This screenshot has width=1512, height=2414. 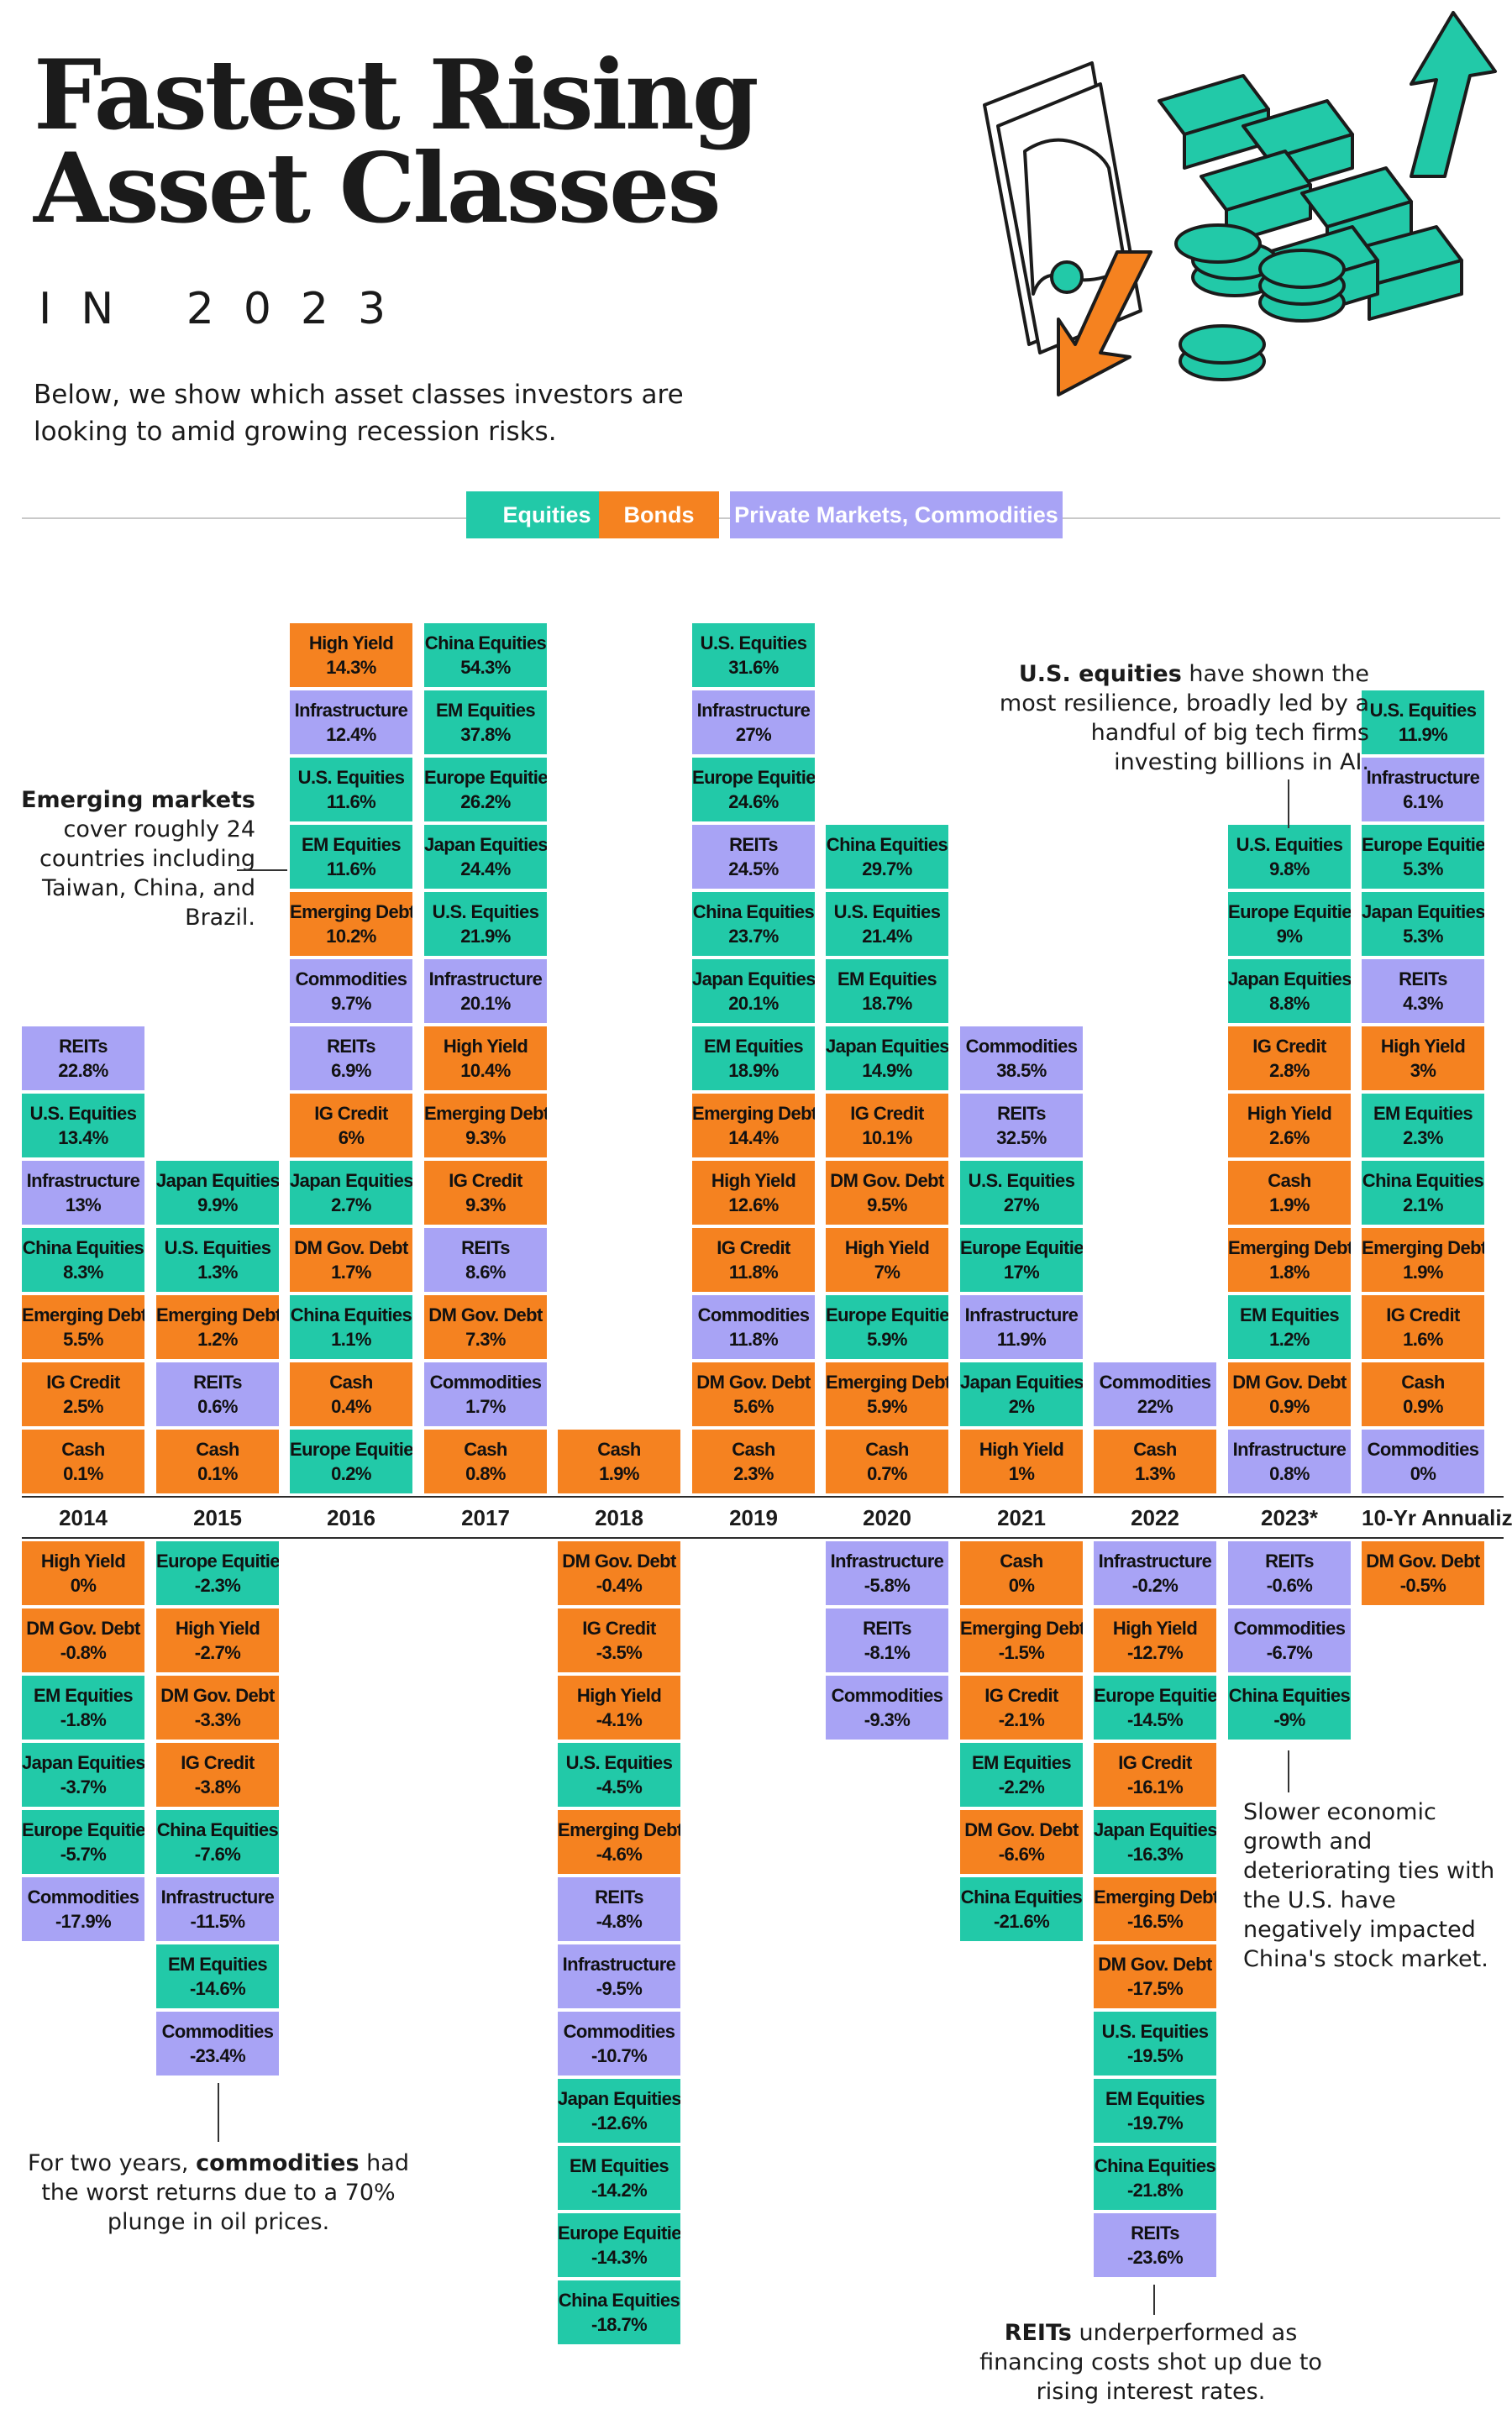 I want to click on return-value: 2.6%, so click(x=1289, y=1137).